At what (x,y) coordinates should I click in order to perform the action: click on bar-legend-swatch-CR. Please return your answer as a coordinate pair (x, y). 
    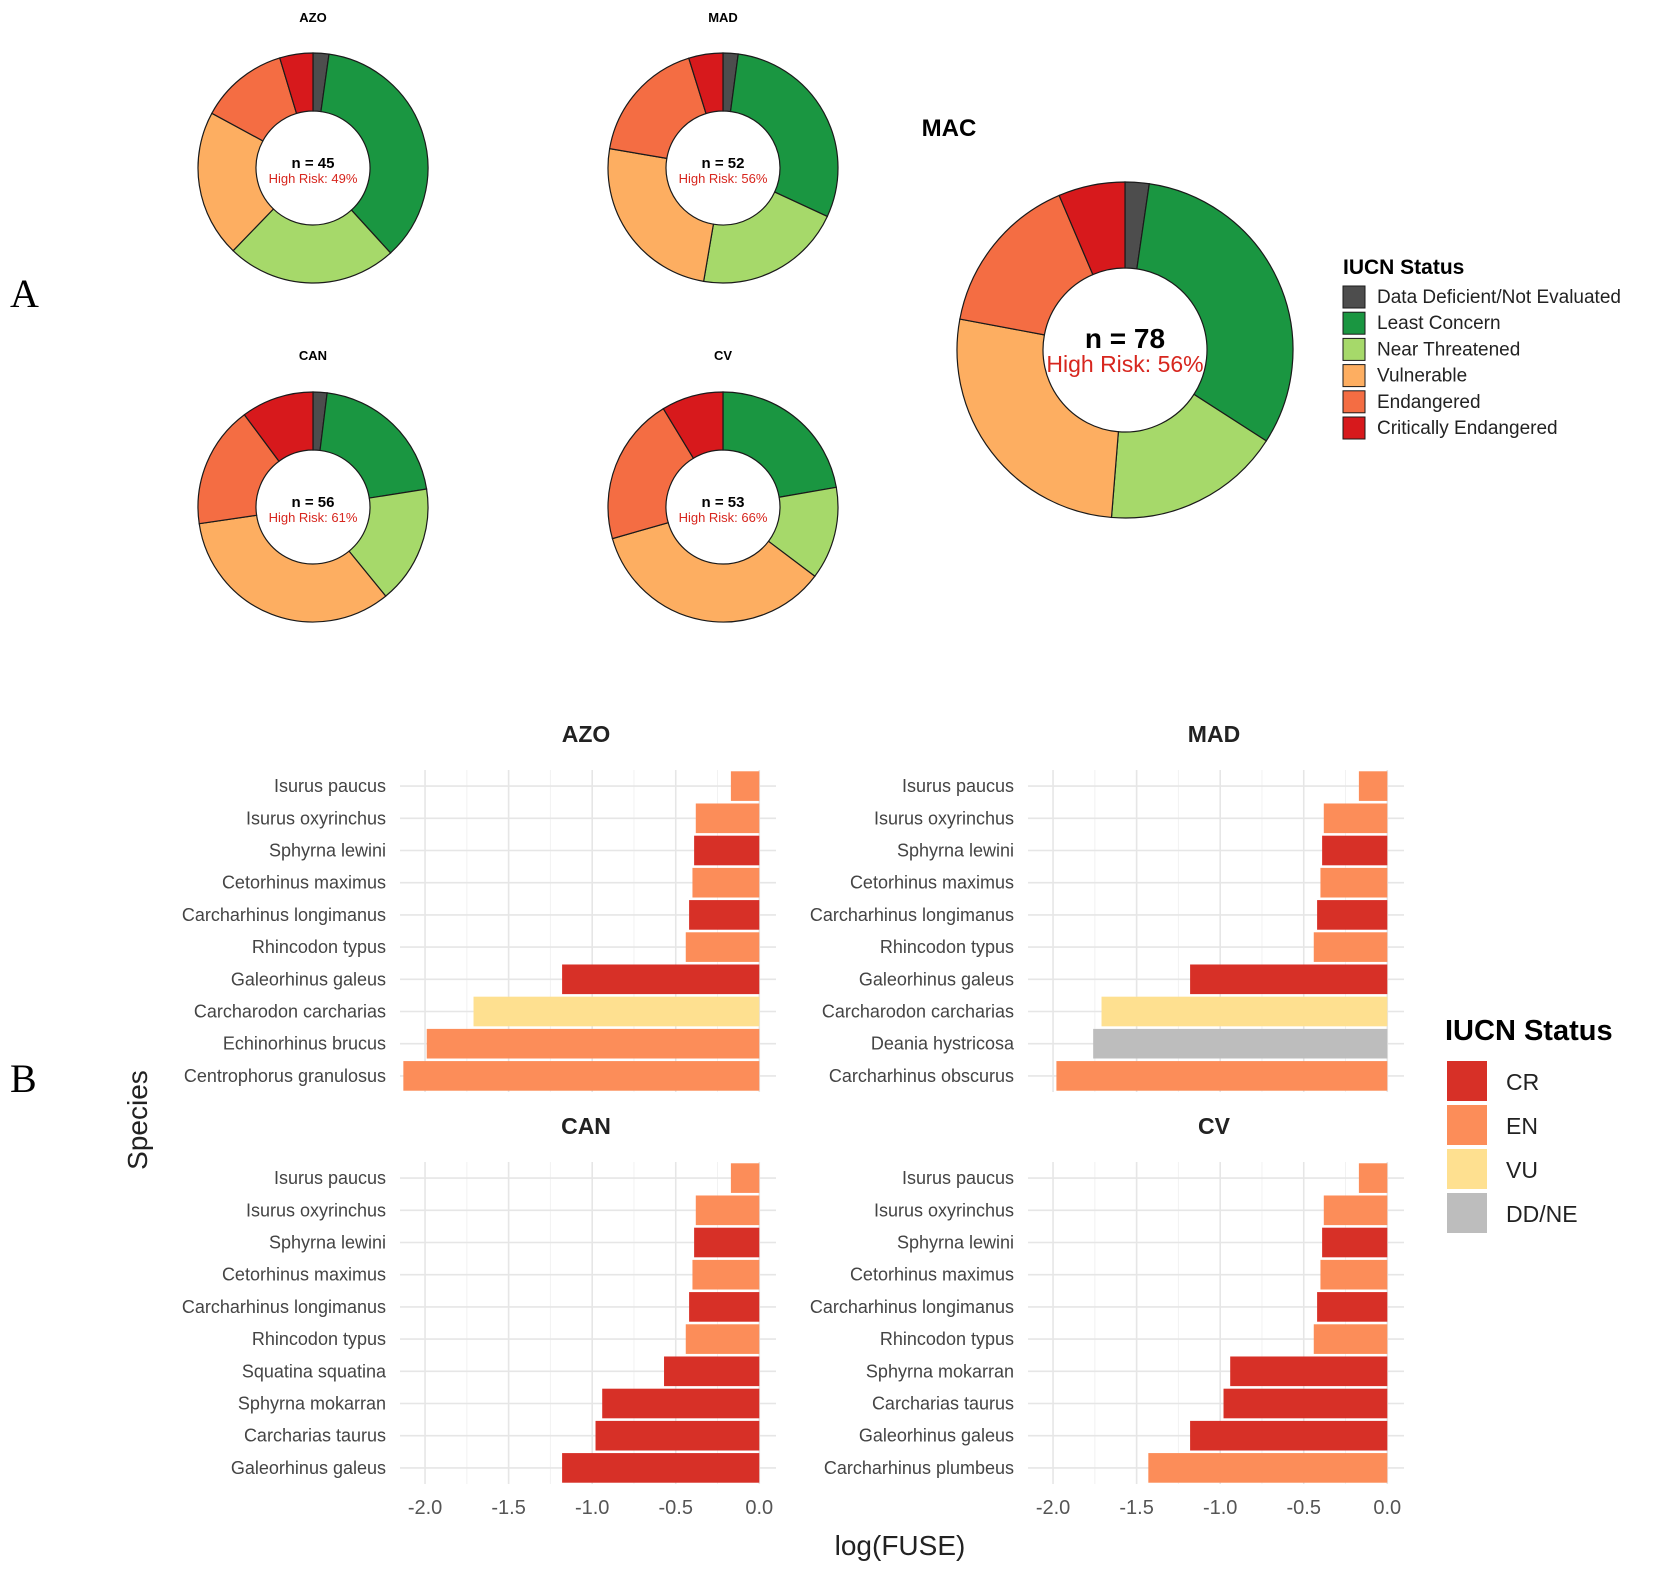
    Looking at the image, I should click on (1467, 1081).